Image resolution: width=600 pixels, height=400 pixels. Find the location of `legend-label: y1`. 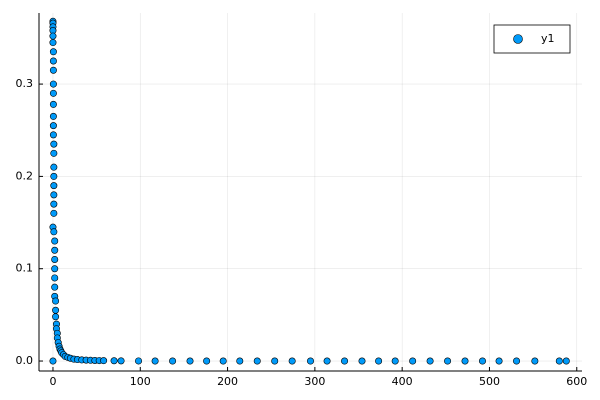

legend-label: y1 is located at coordinates (548, 38).